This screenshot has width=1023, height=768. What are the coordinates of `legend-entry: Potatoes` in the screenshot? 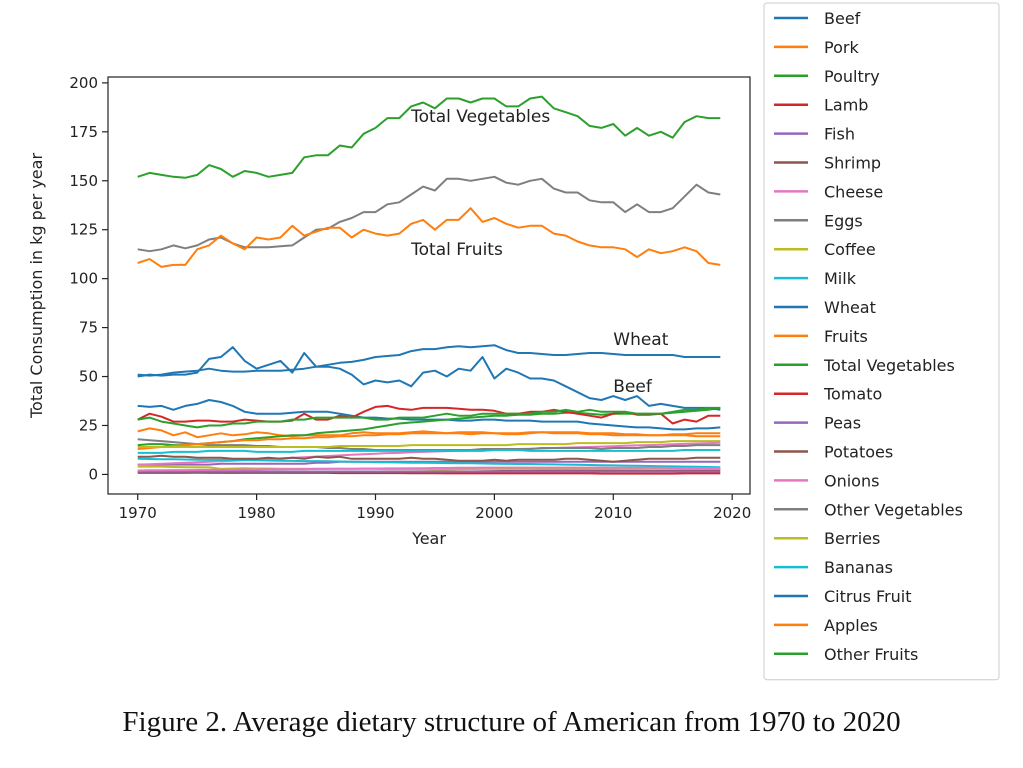 It's located at (858, 452).